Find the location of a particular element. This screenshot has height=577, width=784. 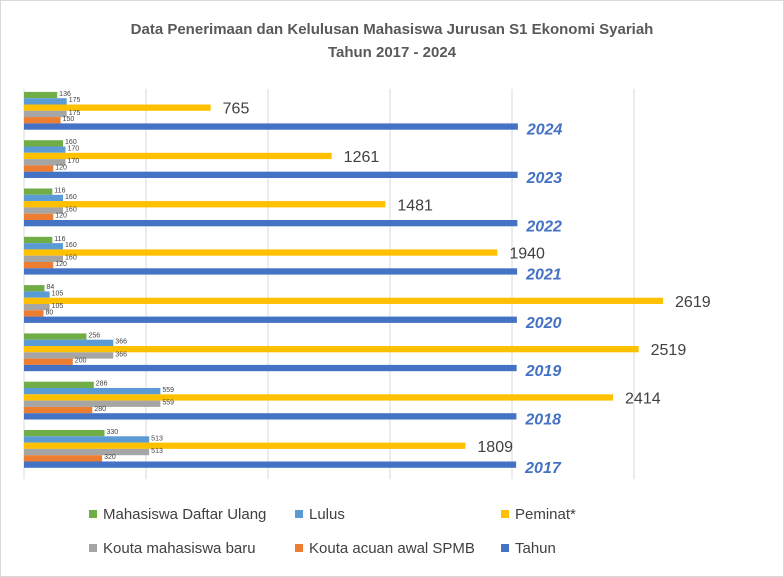

data-label-small-2020: 80 is located at coordinates (50, 312).